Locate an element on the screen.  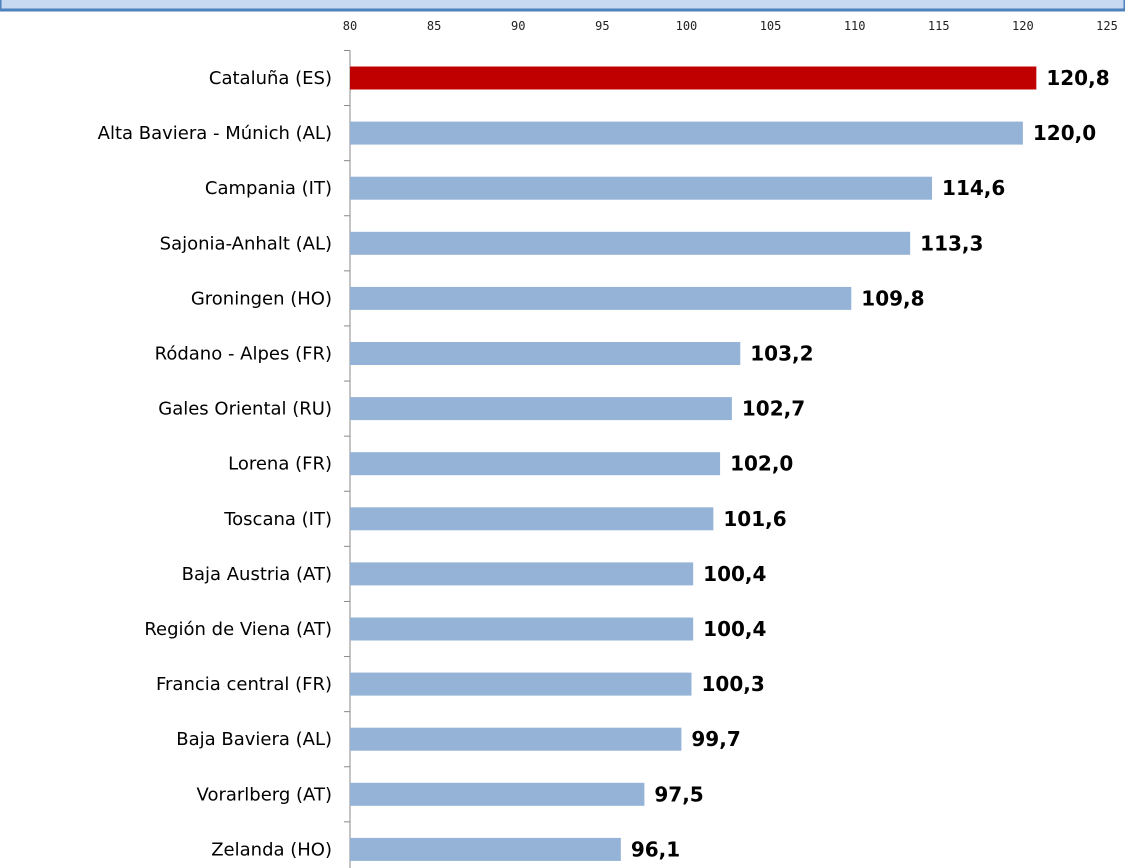
category-label: Vorarlberg (AT) is located at coordinates (264, 794).